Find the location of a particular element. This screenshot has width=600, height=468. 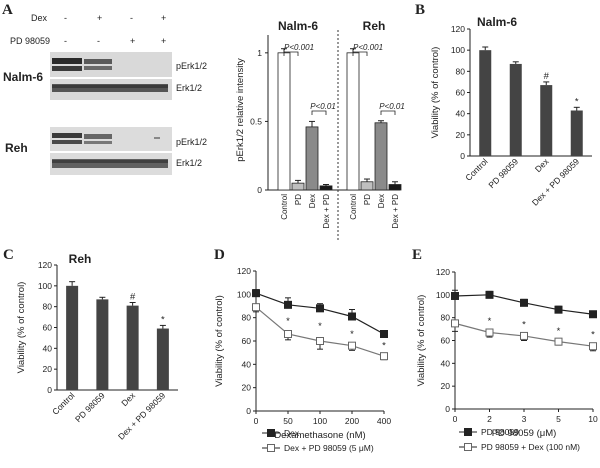

x-axis-title: Dexamethasone (nM) is located at coordinates (319, 435).